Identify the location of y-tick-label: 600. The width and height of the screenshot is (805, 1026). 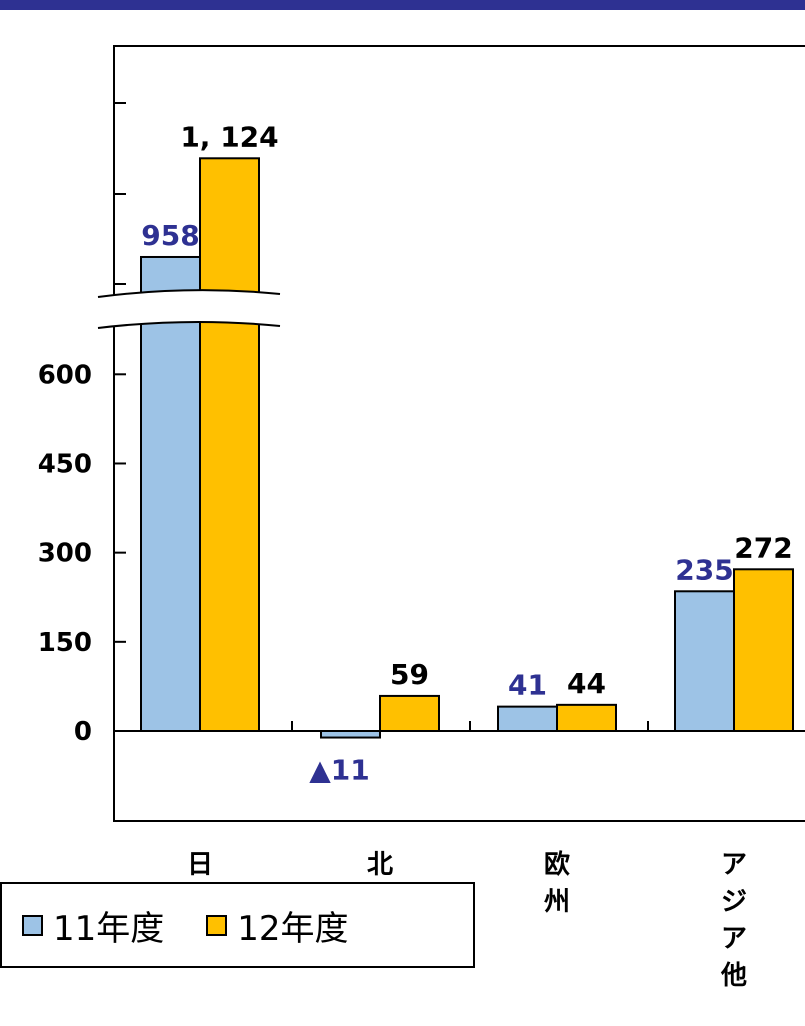
(65, 375).